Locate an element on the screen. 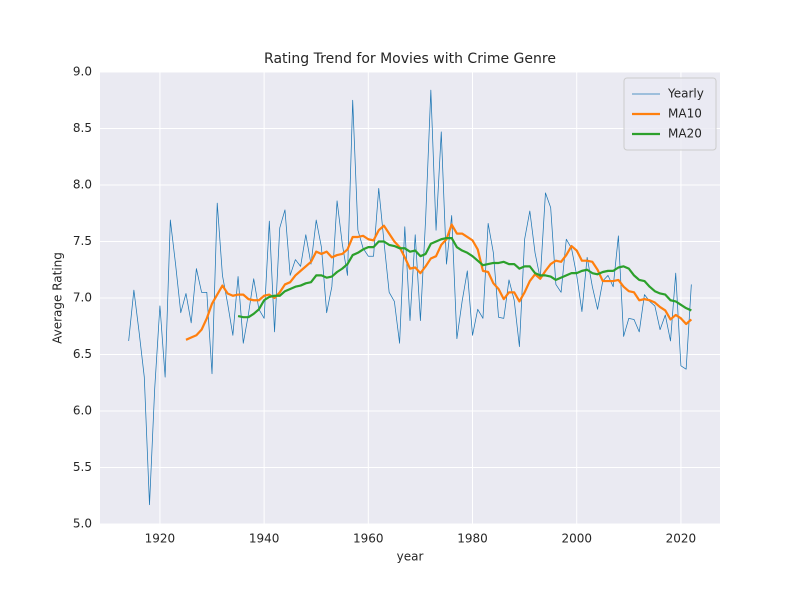 This screenshot has height=600, width=800. y-tick-label: 5.0 is located at coordinates (82, 524).